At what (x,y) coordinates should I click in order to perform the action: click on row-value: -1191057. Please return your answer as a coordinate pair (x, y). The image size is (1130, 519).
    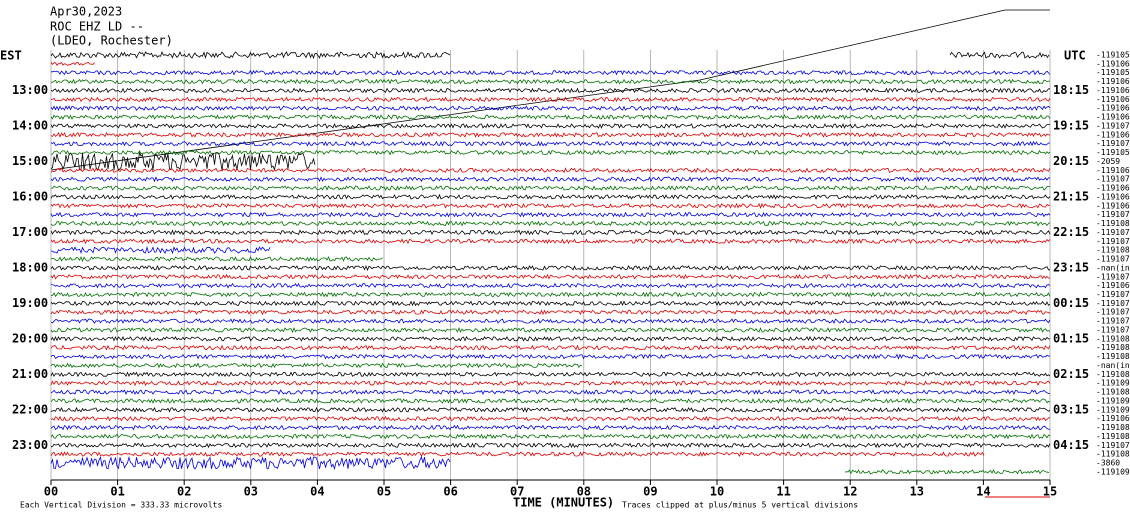
    Looking at the image, I should click on (1113, 152).